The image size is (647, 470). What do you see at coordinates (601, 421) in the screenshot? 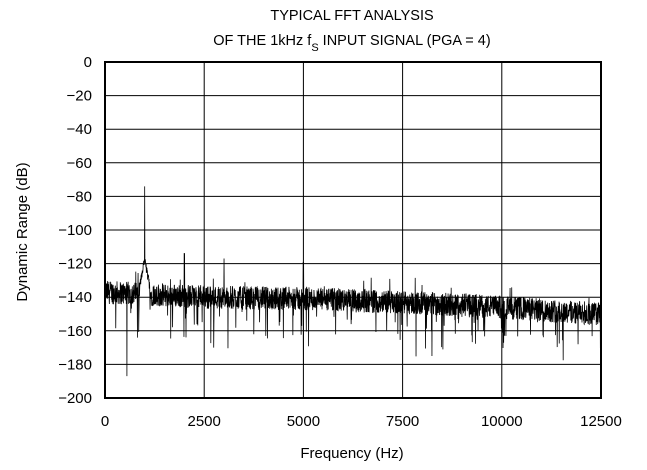
I see `x-tick-label: 12500` at bounding box center [601, 421].